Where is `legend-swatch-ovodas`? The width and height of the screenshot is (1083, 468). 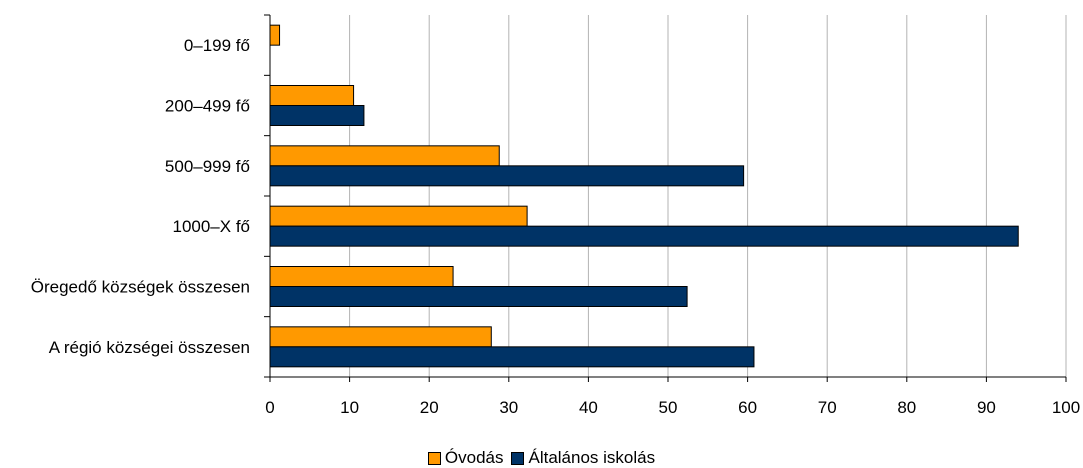
legend-swatch-ovodas is located at coordinates (434, 458).